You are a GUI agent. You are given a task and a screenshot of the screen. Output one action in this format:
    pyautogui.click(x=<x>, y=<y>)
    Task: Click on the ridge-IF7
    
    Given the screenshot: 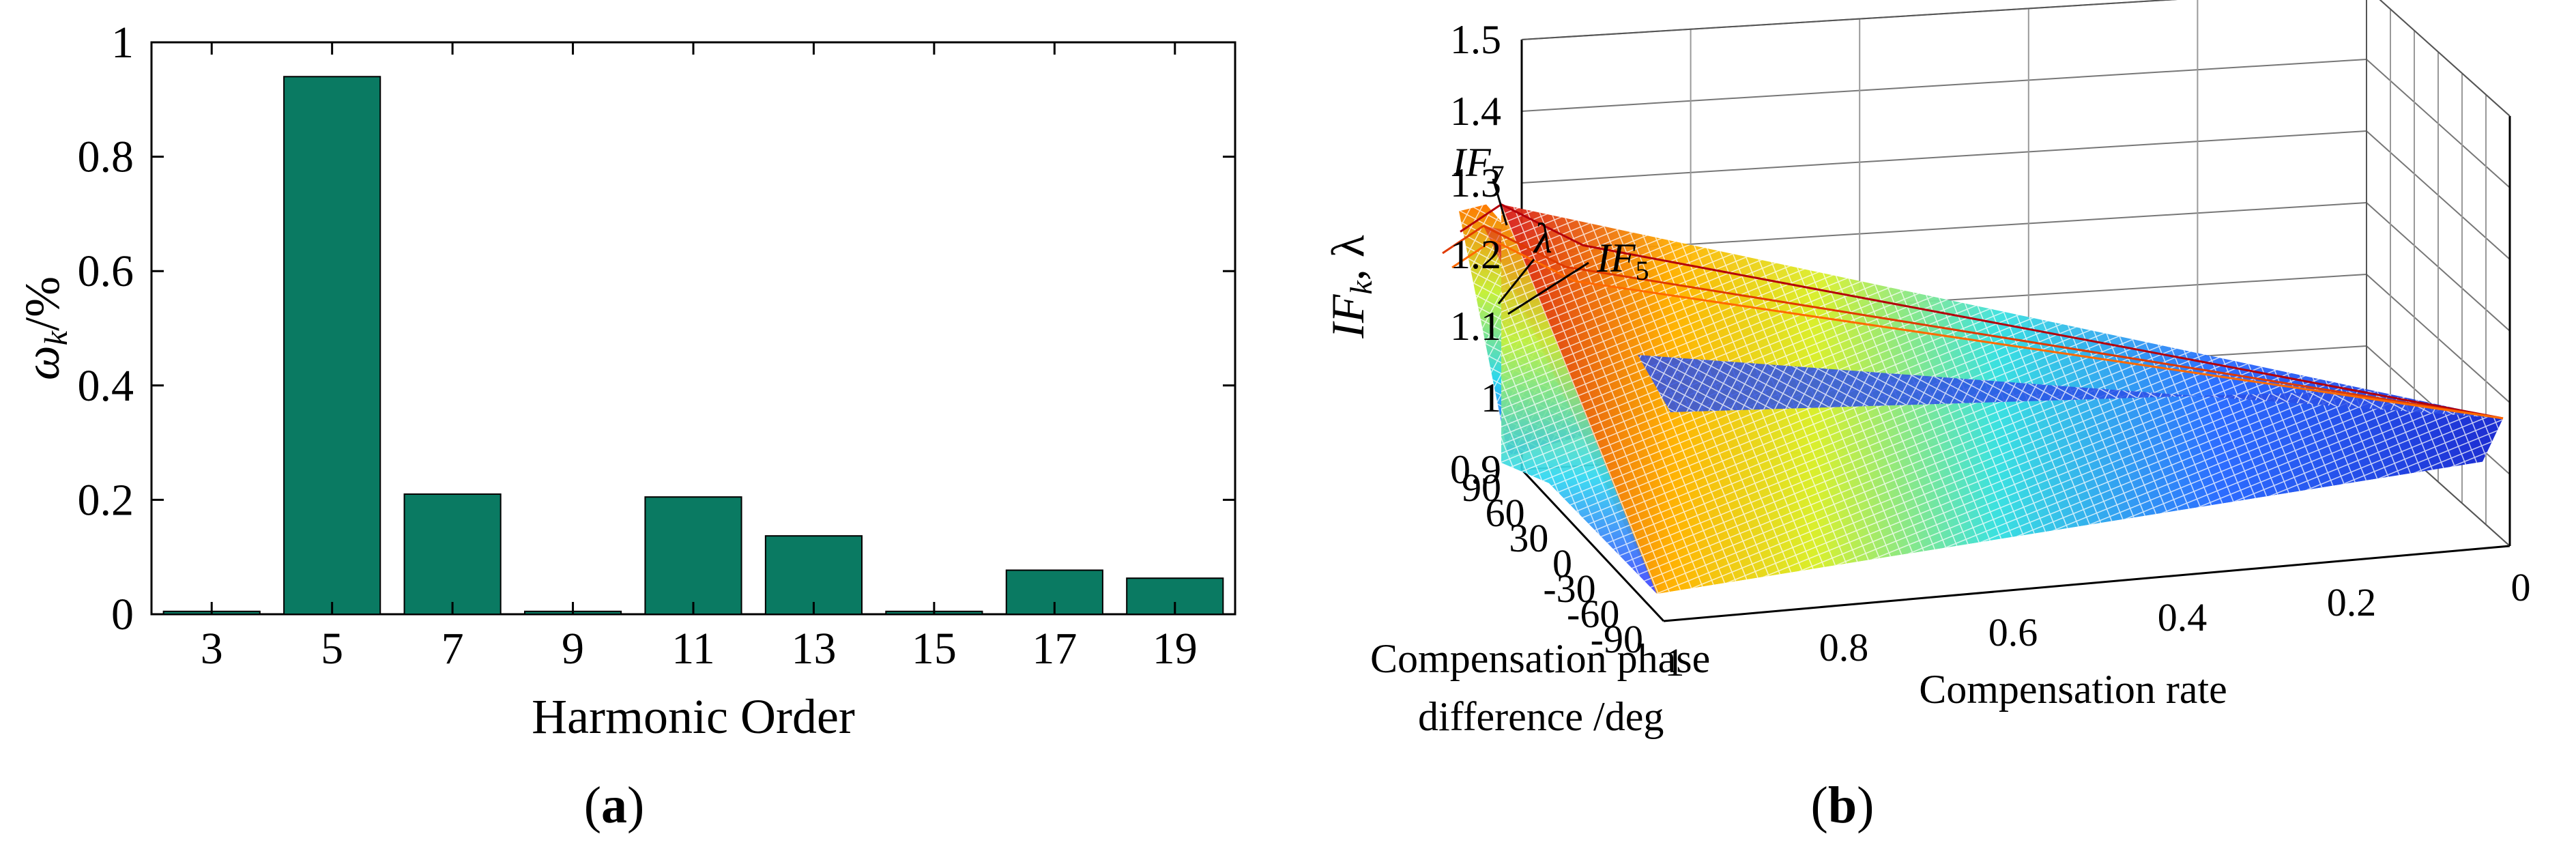 What is the action you would take?
    pyautogui.click(x=1982, y=311)
    